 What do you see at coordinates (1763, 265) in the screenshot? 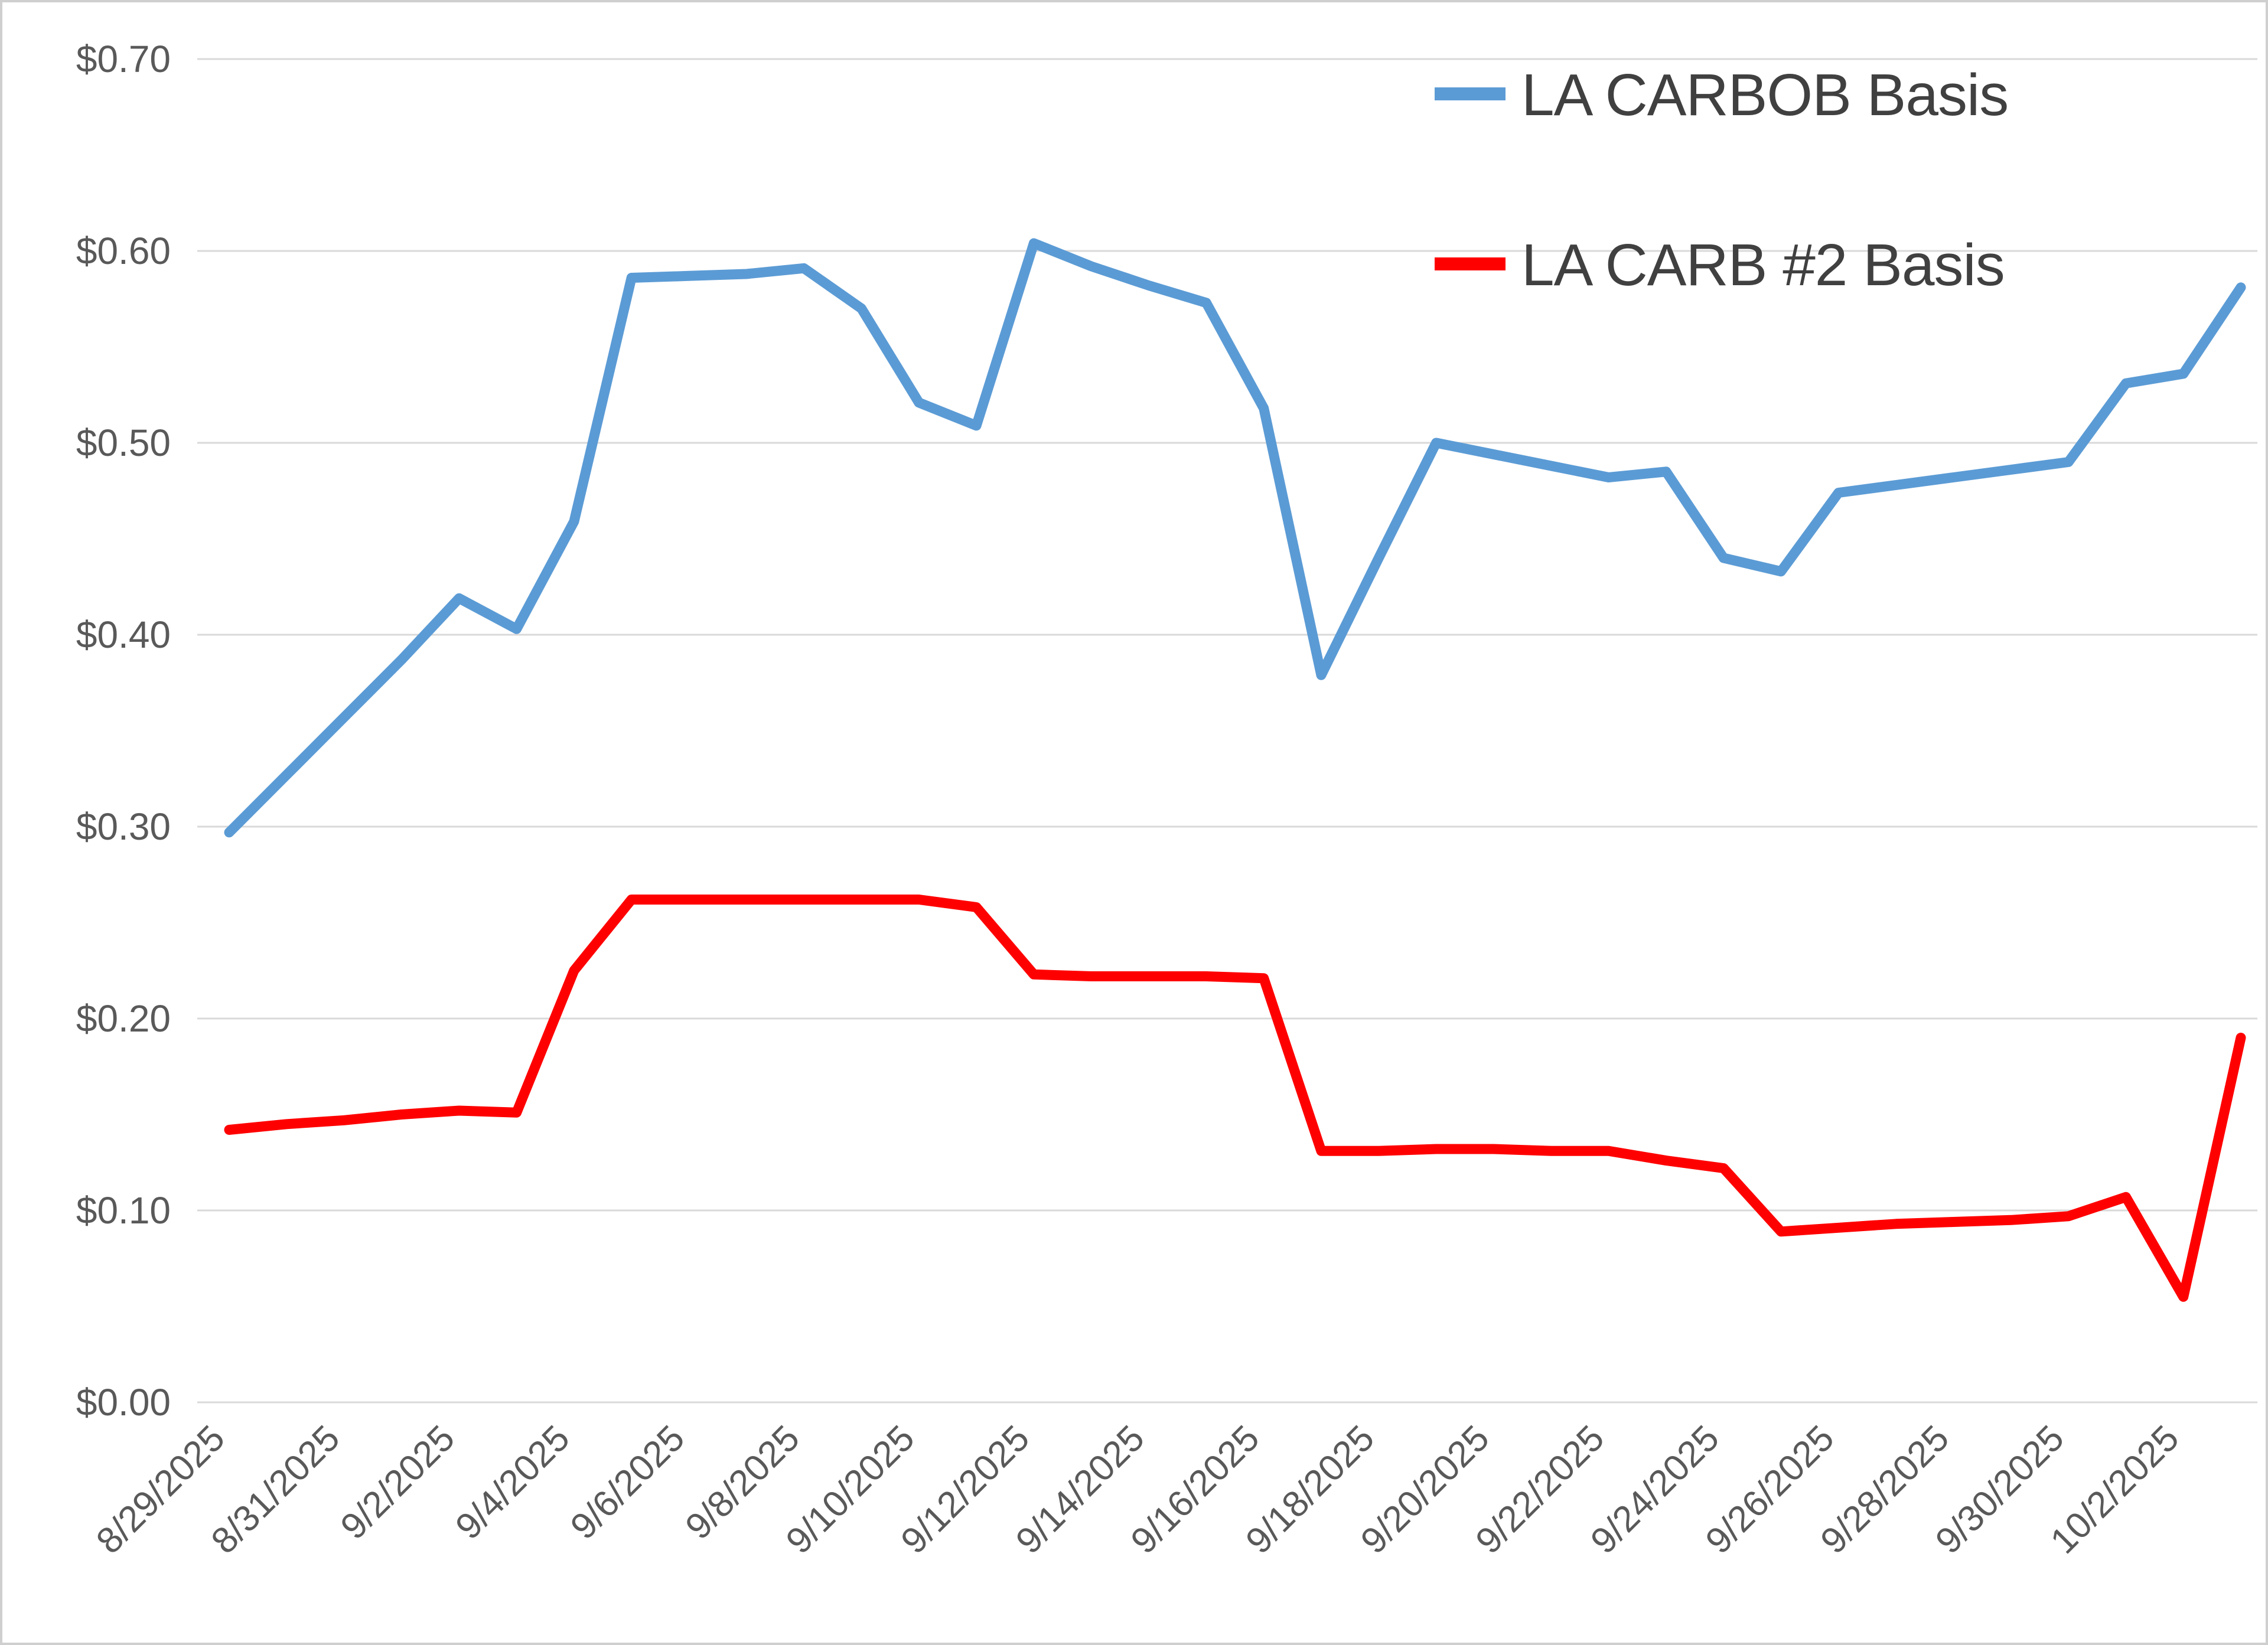
I see `la-carb2-legend-label: LA CARB #2 Basis` at bounding box center [1763, 265].